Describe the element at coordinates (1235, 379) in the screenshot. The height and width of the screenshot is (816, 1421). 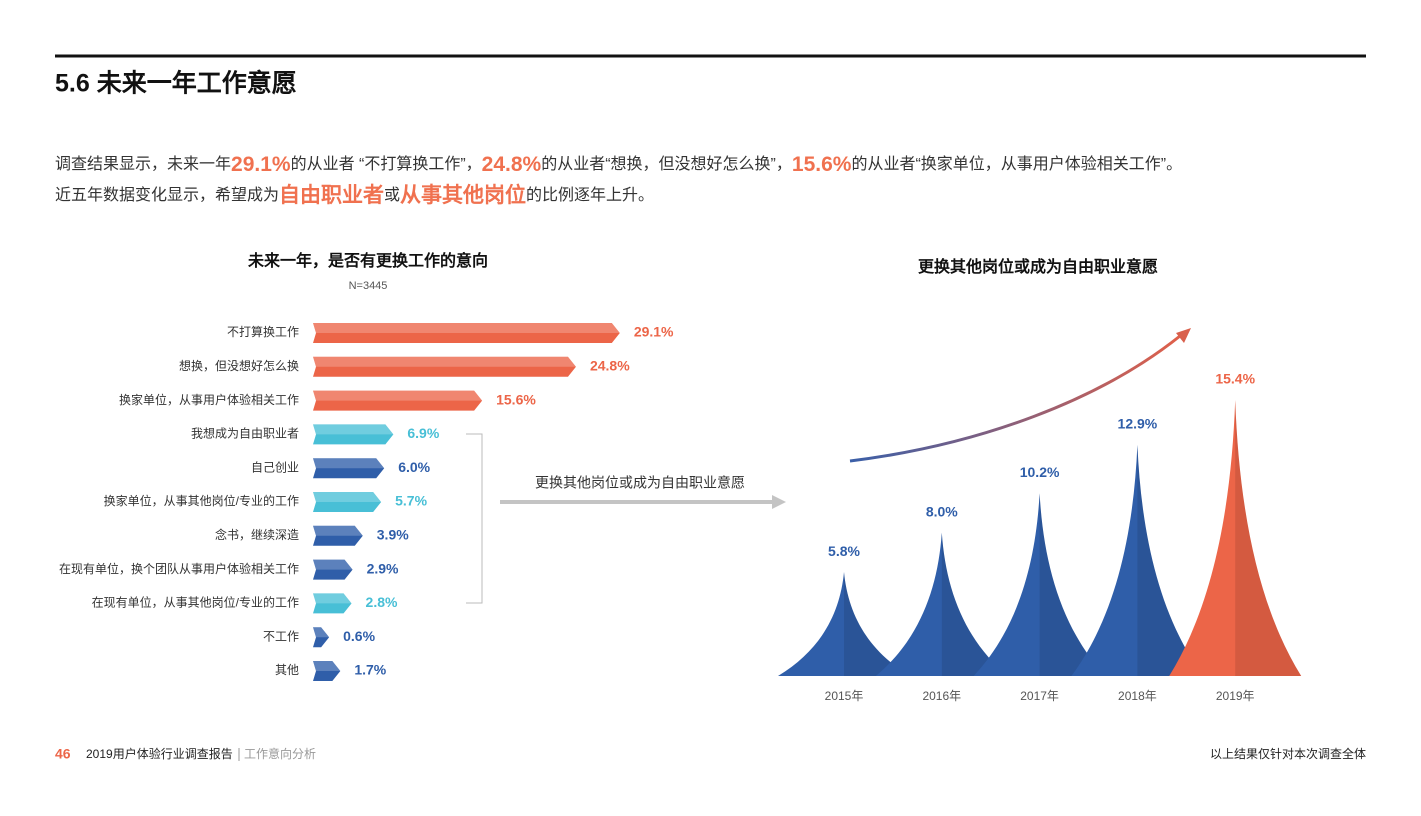
I see `value-label: 15.4%` at that location.